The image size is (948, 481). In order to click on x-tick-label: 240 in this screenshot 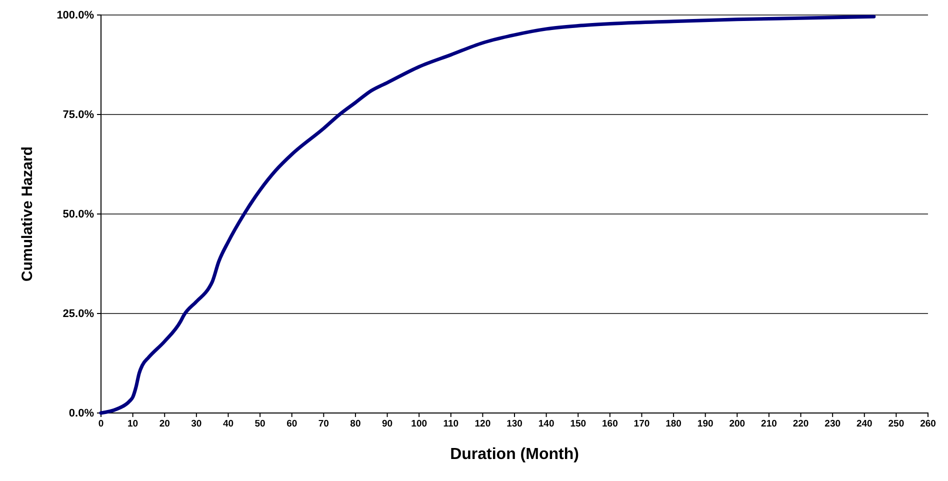, I will do `click(864, 424)`.